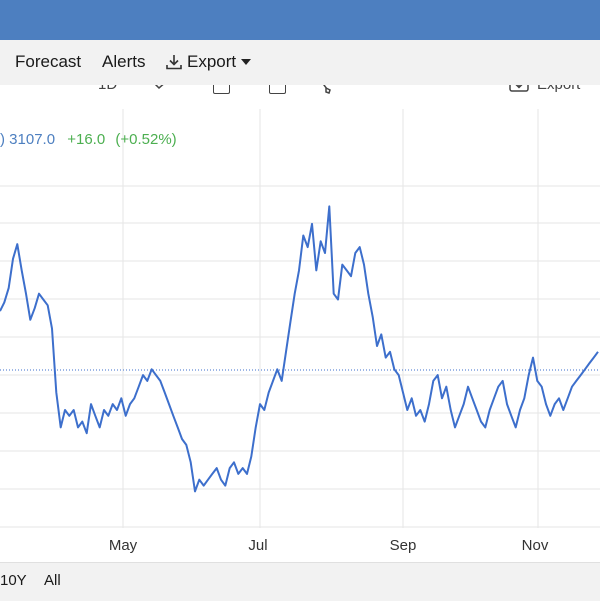  I want to click on quote-prefix: ), so click(2, 139).